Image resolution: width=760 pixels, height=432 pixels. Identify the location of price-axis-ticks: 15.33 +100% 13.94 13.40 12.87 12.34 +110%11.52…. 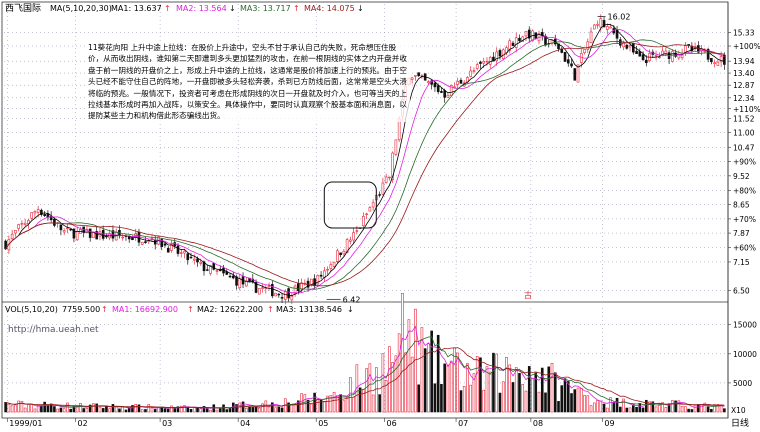
(744, 162).